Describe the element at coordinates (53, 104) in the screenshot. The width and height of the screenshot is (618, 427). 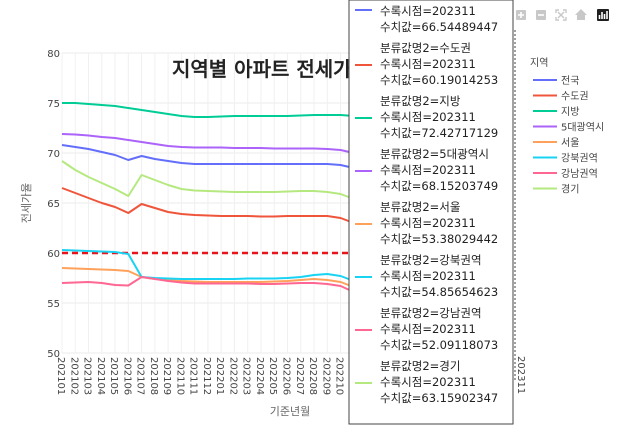
I see `y-tick-label: 75` at that location.